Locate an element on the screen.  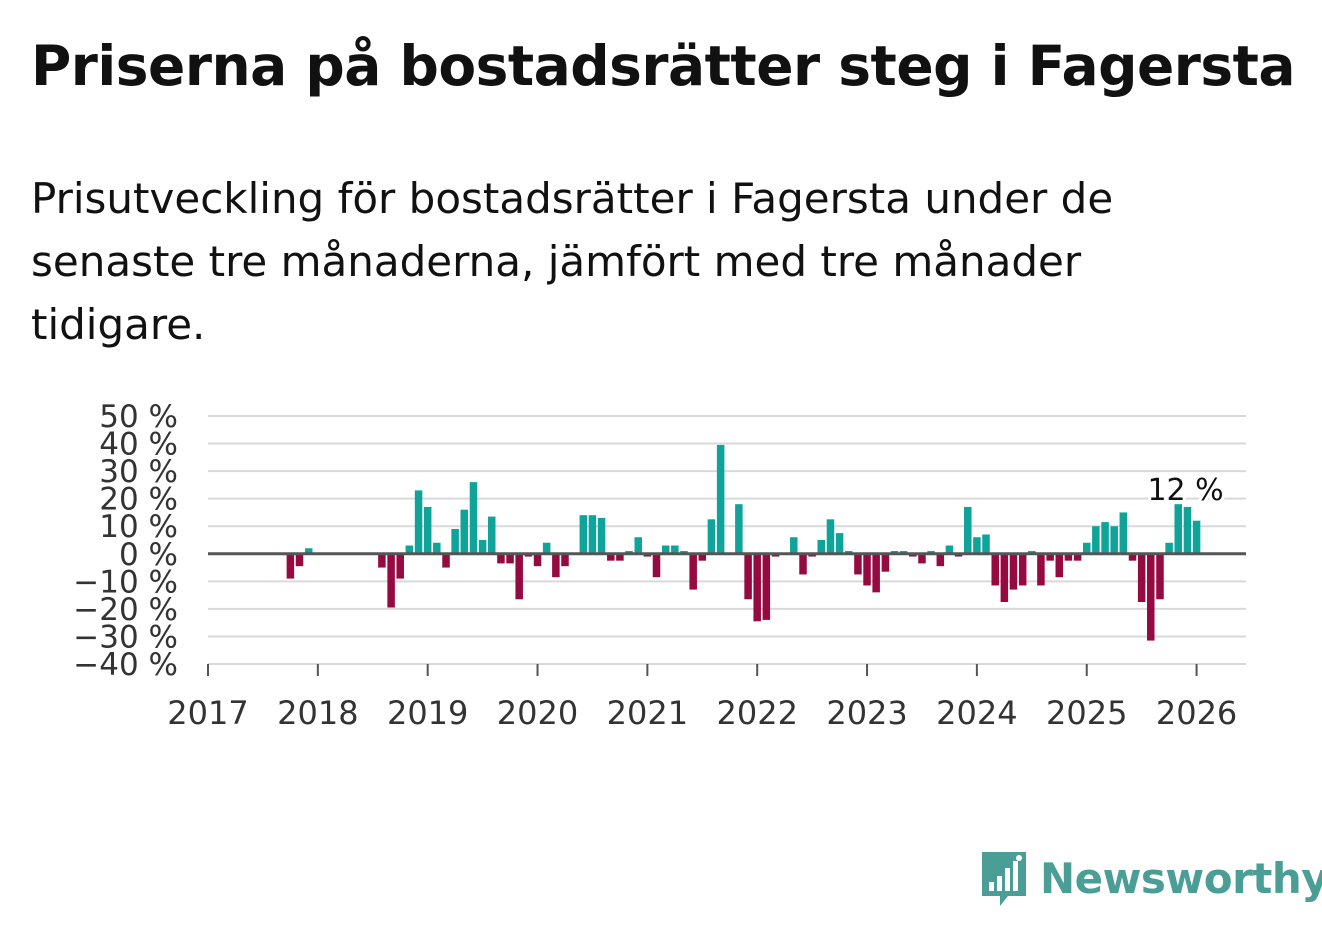
y-tick-label: −10 % is located at coordinates (125, 582).